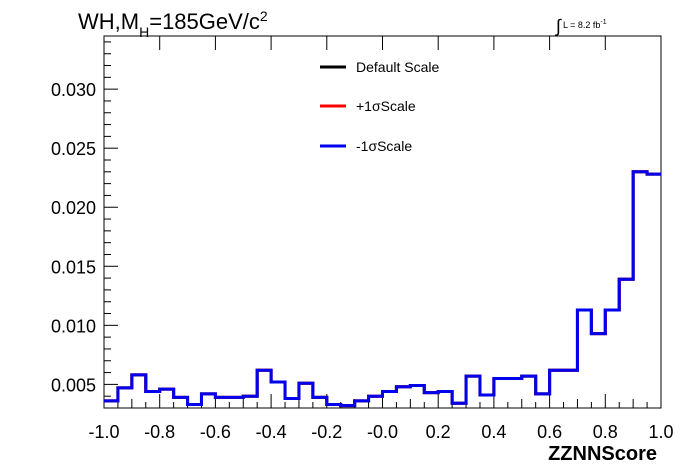 Image resolution: width=696 pixels, height=472 pixels. Describe the element at coordinates (493, 432) in the screenshot. I see `x-tick-label: 0.4` at that location.